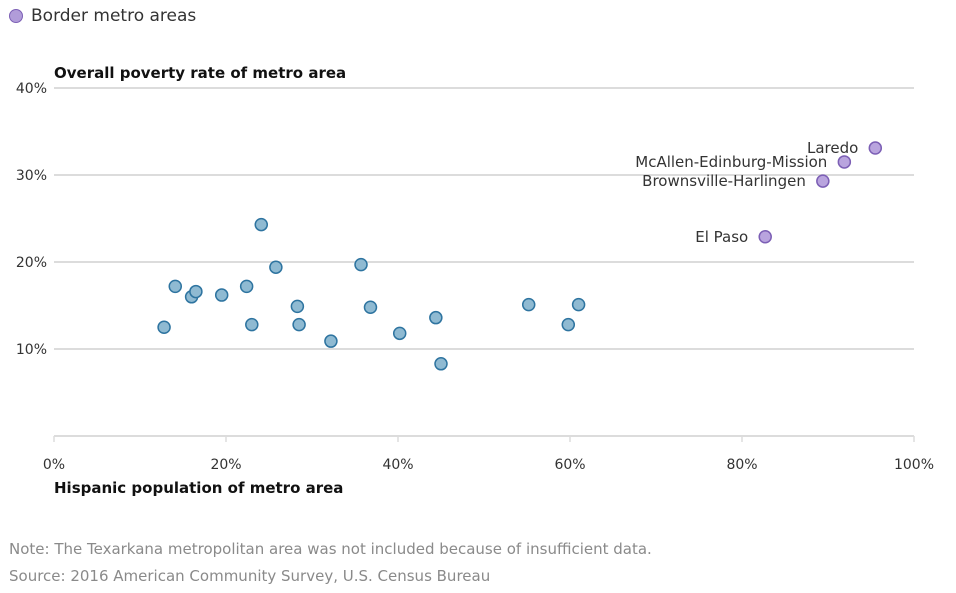 This screenshot has height=593, width=956. Describe the element at coordinates (31, 89) in the screenshot. I see `y-tick-label: 40%` at that location.